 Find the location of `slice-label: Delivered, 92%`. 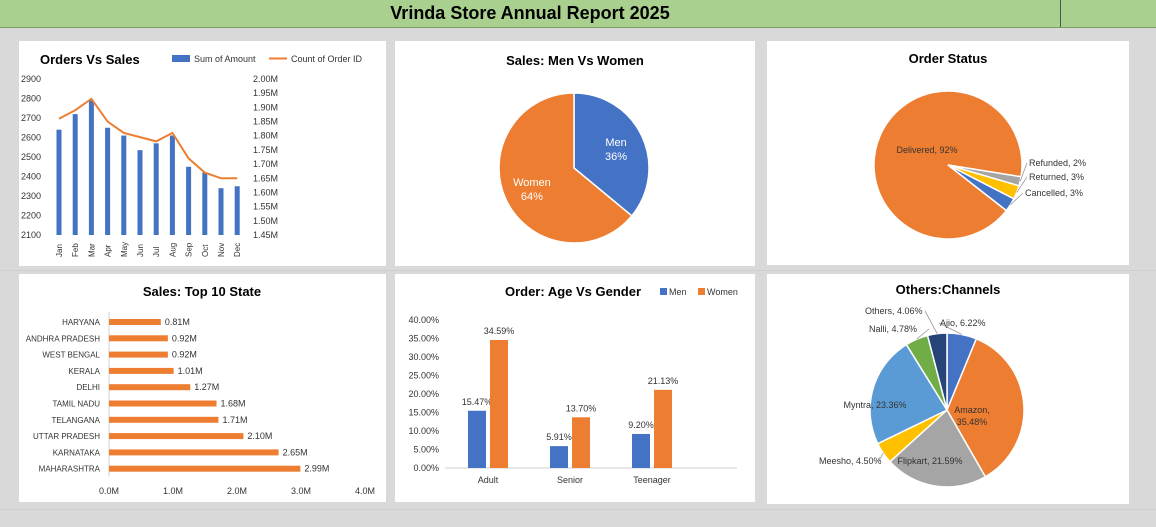

slice-label: Delivered, 92% is located at coordinates (926, 150).